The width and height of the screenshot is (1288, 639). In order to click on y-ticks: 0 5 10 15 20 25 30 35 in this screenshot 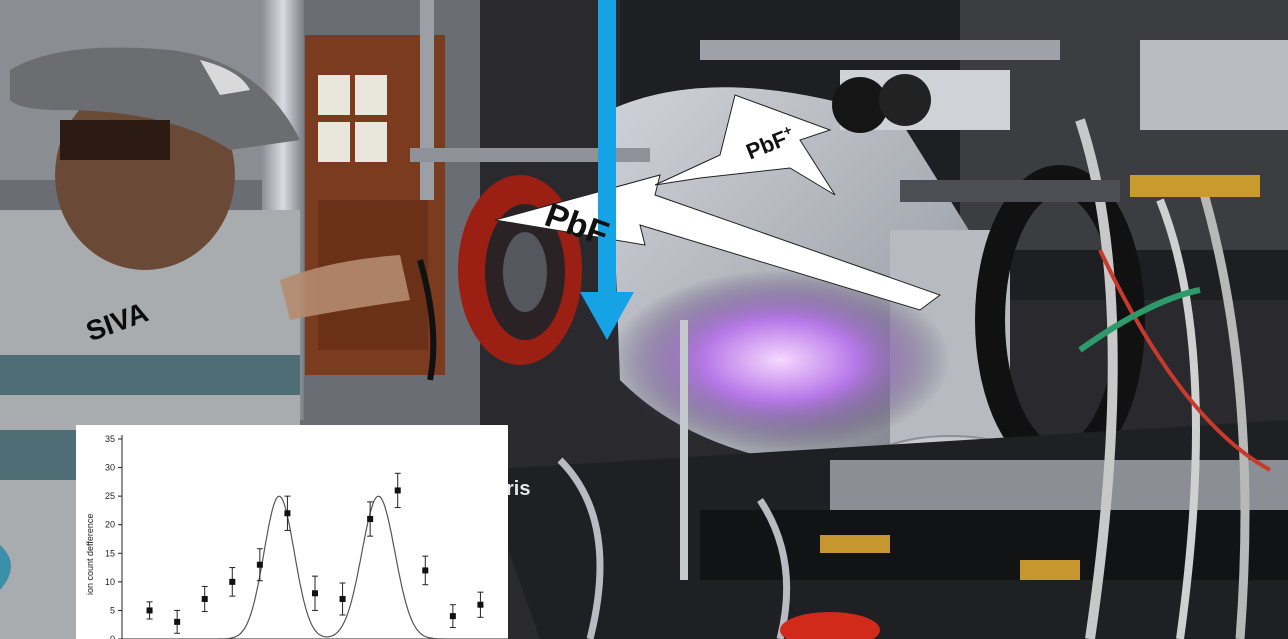, I will do `click(113, 536)`.